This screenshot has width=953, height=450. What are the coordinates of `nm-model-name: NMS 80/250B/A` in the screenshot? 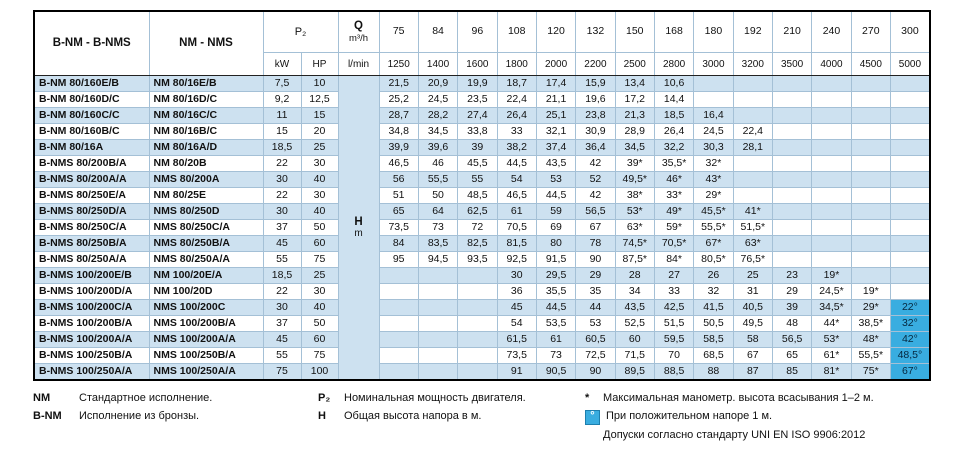 It's located at (206, 243).